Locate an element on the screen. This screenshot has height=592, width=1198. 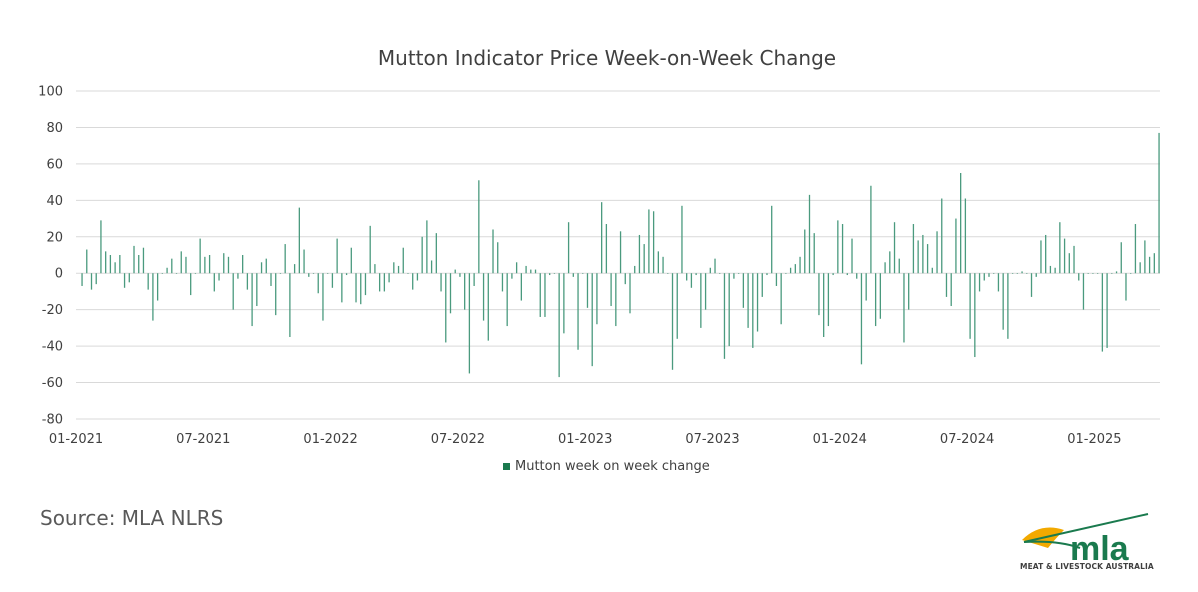
y-tick-label: -40 is located at coordinates (52, 347).